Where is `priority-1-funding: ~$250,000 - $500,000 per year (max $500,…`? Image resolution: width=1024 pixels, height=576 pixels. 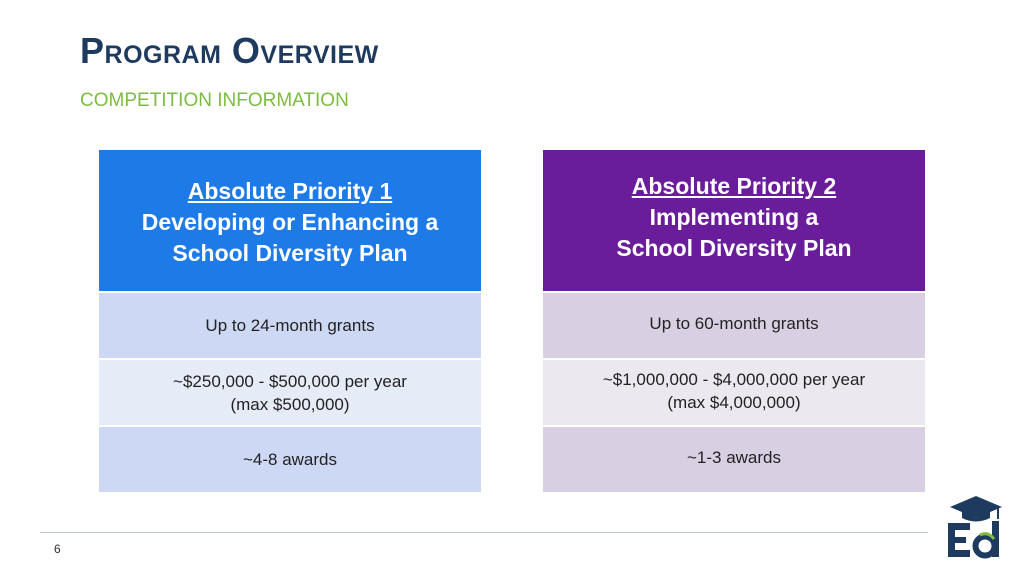
priority-1-funding: ~$250,000 - $500,000 per year (max $500,… is located at coordinates (290, 392).